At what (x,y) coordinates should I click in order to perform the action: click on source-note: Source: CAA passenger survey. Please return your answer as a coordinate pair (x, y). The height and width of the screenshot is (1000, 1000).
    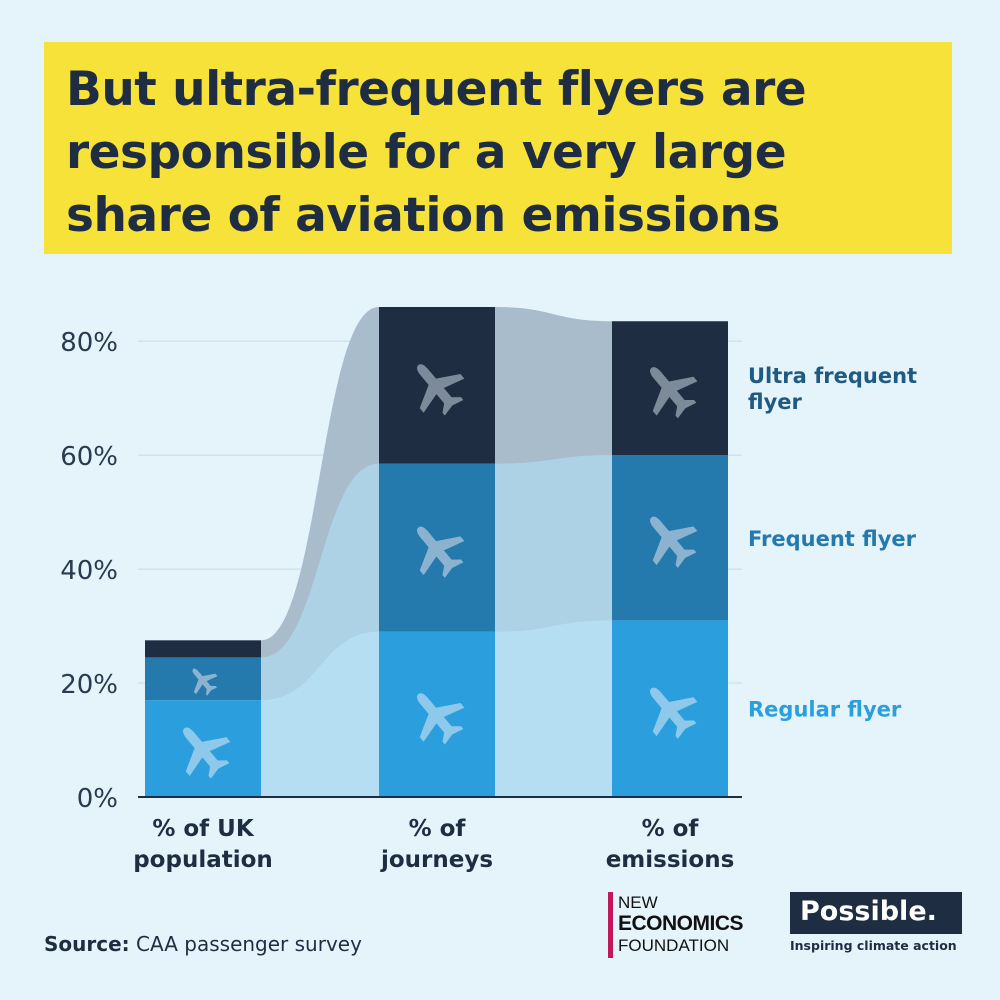
    Looking at the image, I should click on (203, 944).